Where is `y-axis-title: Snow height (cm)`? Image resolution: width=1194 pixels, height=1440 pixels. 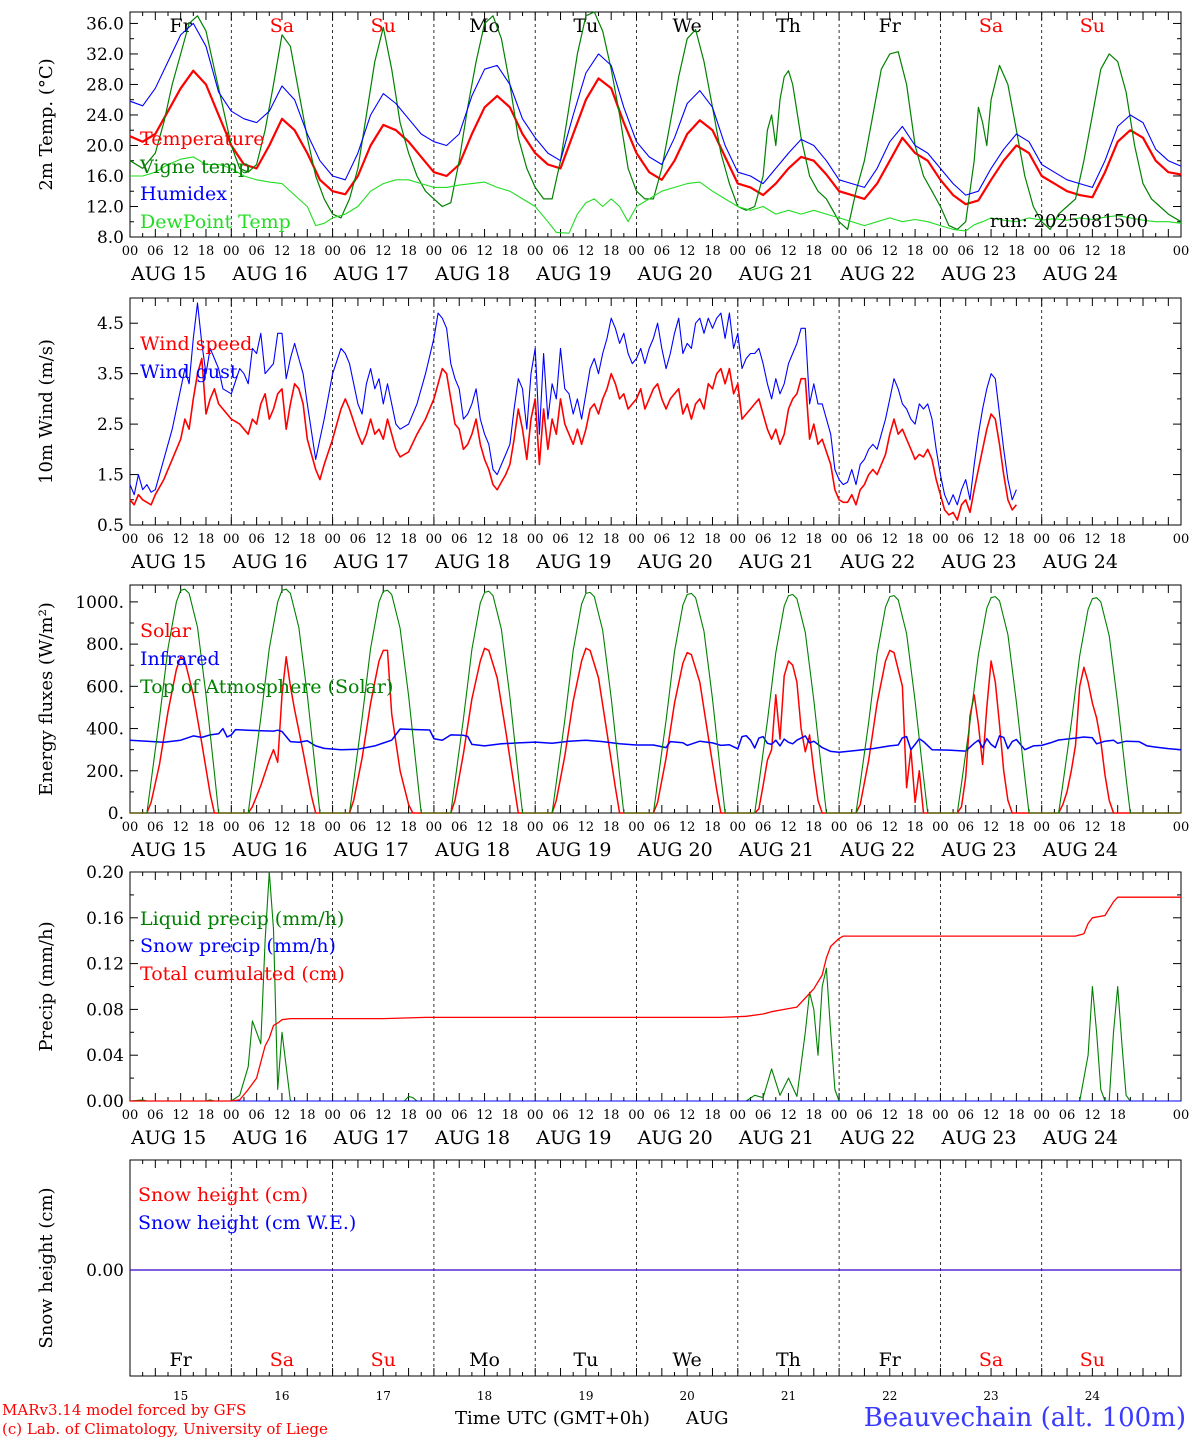
y-axis-title: Snow height (cm) is located at coordinates (46, 1267).